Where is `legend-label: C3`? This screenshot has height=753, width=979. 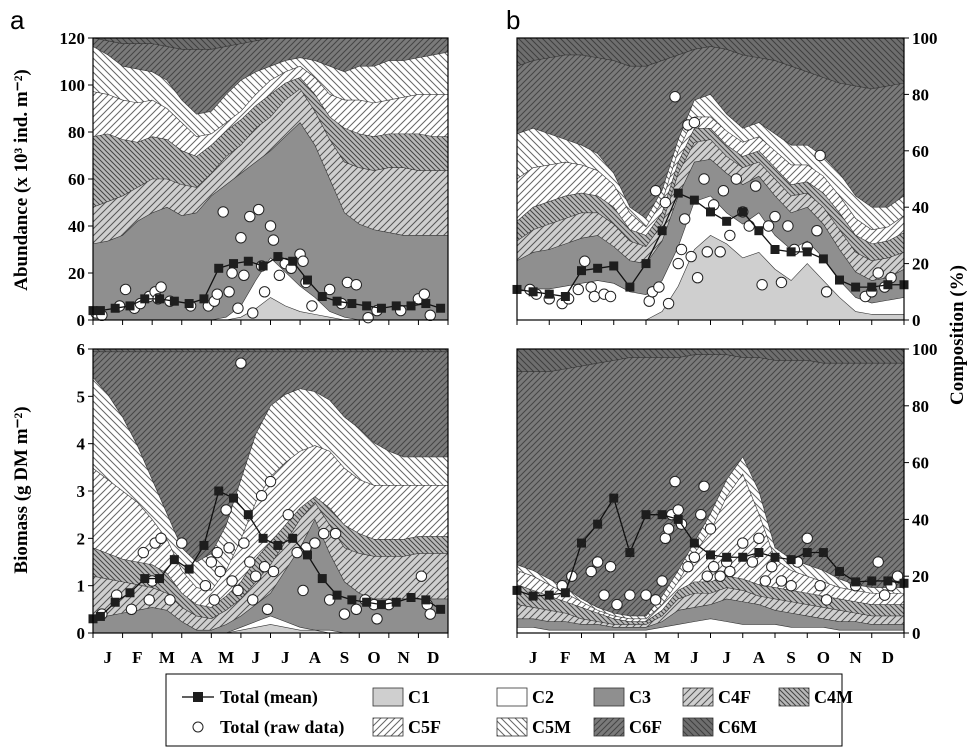 legend-label: C3 is located at coordinates (640, 697).